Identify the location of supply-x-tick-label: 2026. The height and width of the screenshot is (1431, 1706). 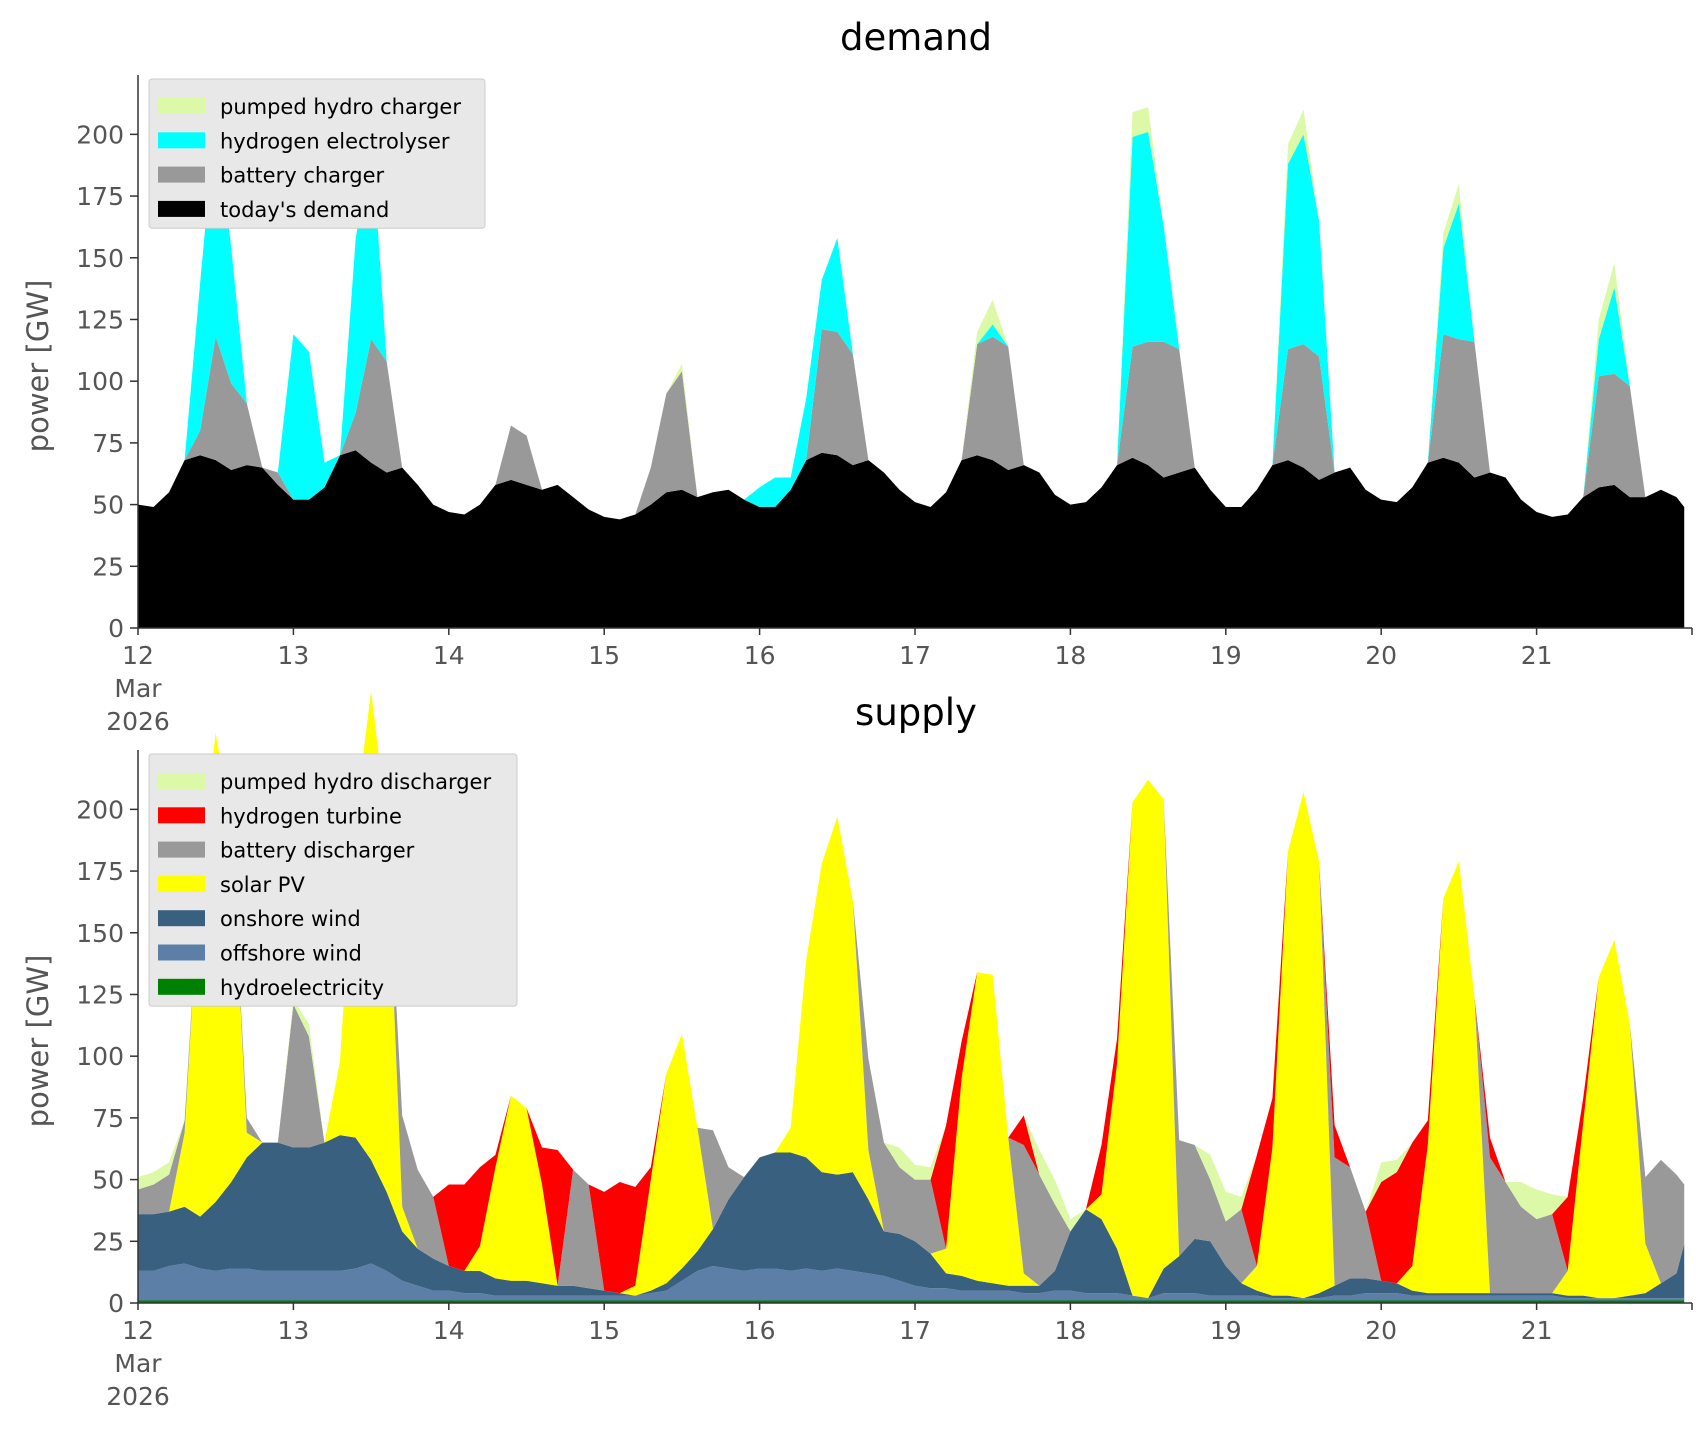
(138, 1396).